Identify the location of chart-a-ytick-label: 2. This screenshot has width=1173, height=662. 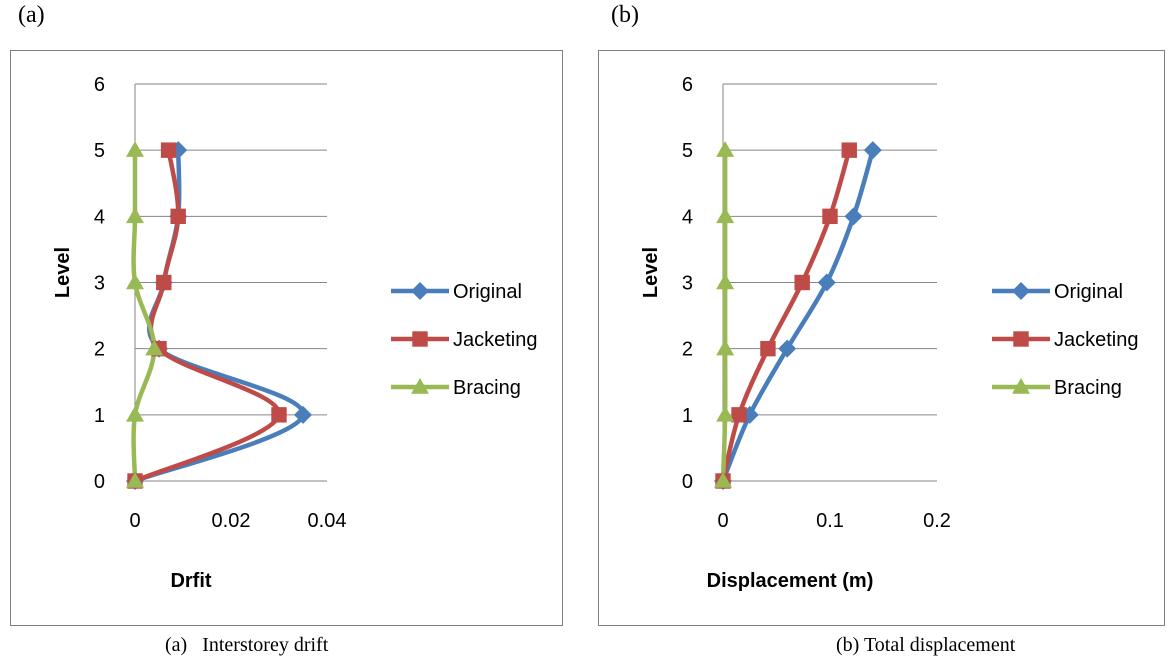
(99, 350).